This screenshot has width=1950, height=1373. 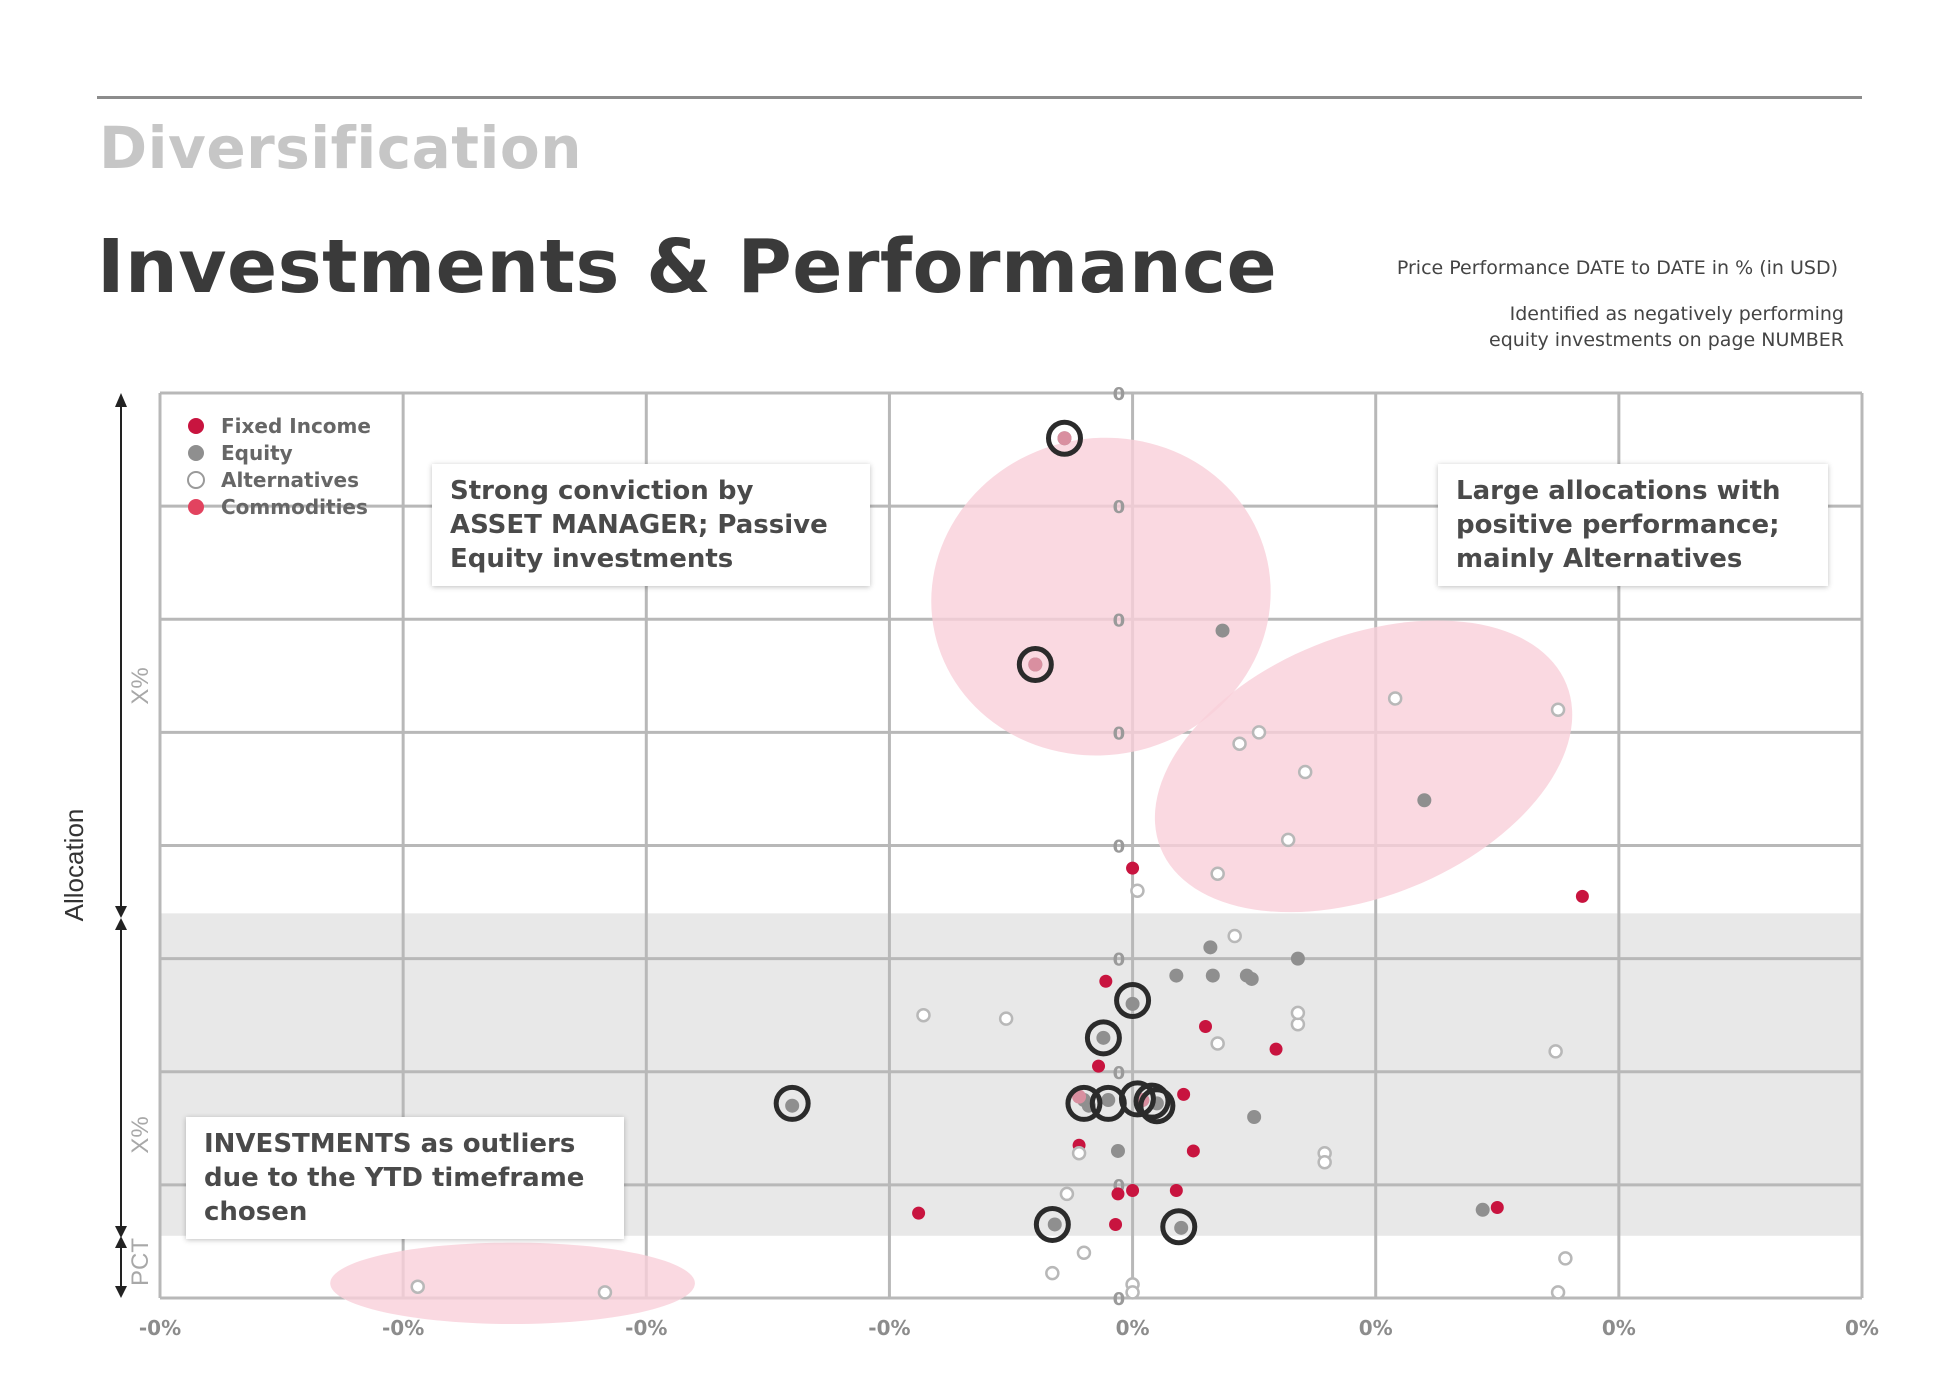 I want to click on annotation-line: ASSET MANAGER; Passive, so click(x=639, y=525).